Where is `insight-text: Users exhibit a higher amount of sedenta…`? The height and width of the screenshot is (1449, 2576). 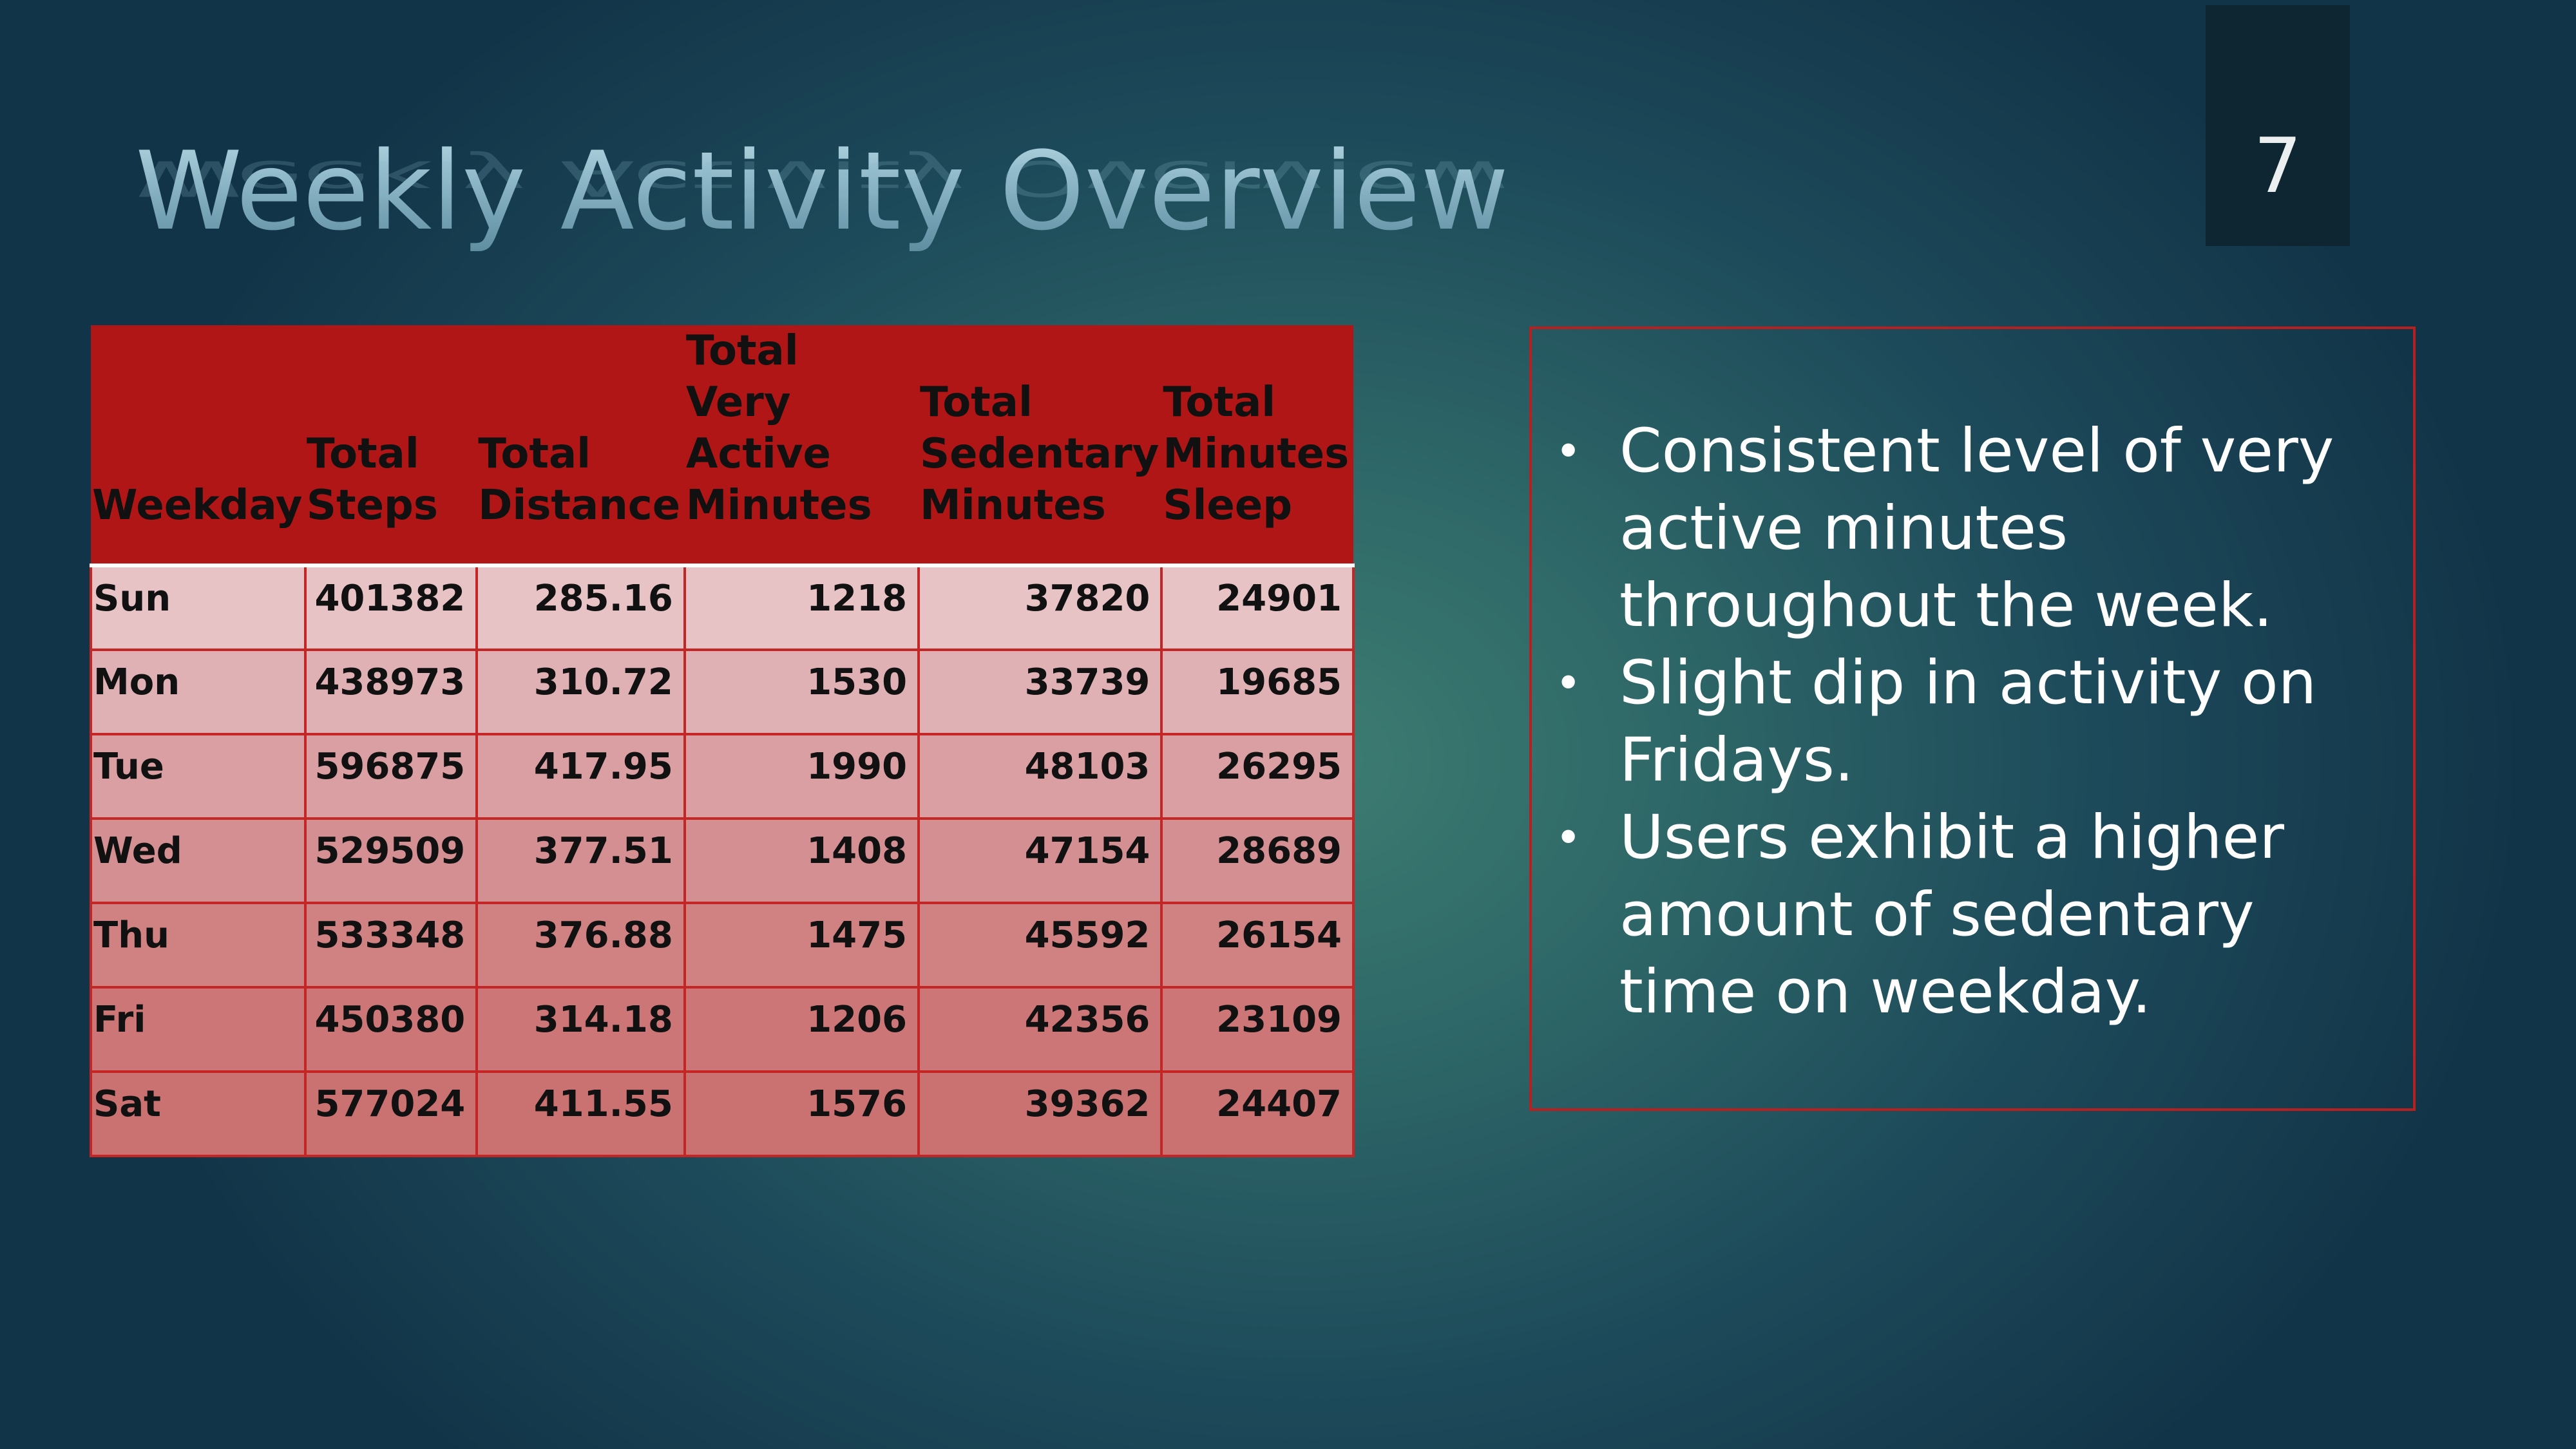 insight-text: Users exhibit a higher amount of sedenta… is located at coordinates (1952, 914).